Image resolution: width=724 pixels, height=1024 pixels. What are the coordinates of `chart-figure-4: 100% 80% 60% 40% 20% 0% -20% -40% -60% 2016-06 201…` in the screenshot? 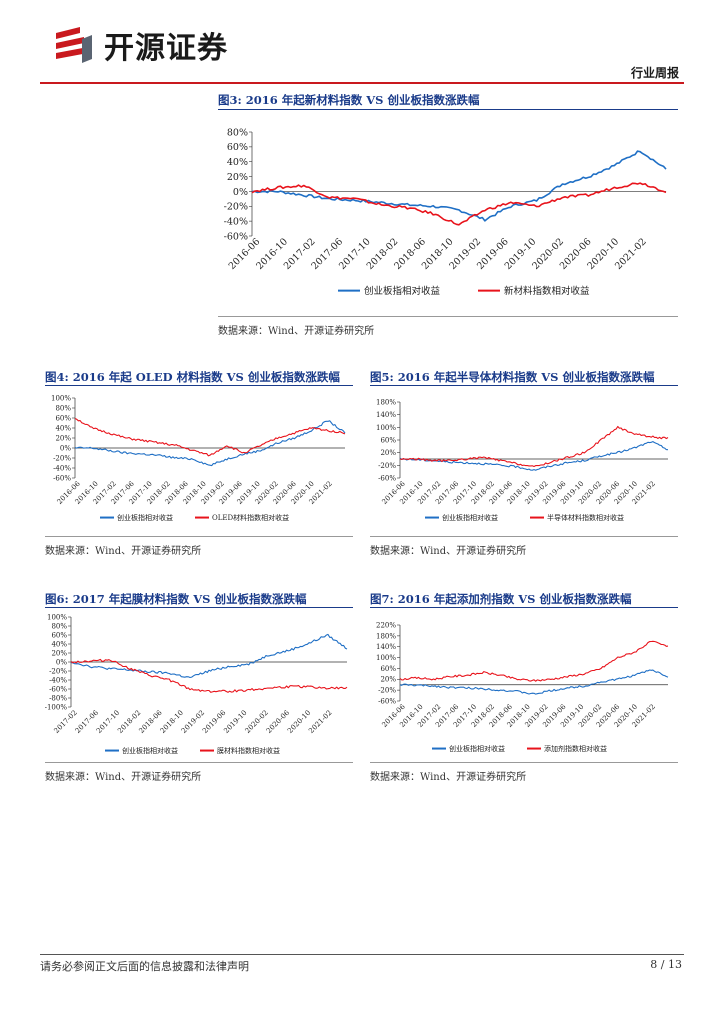 It's located at (199, 462).